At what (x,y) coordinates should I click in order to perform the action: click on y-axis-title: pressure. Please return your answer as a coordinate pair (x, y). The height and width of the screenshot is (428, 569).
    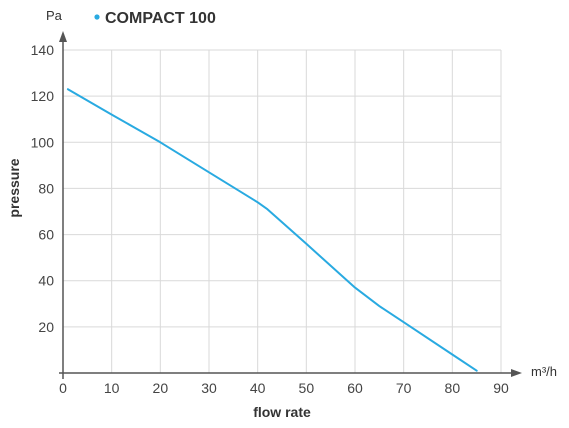
    Looking at the image, I should click on (14, 187).